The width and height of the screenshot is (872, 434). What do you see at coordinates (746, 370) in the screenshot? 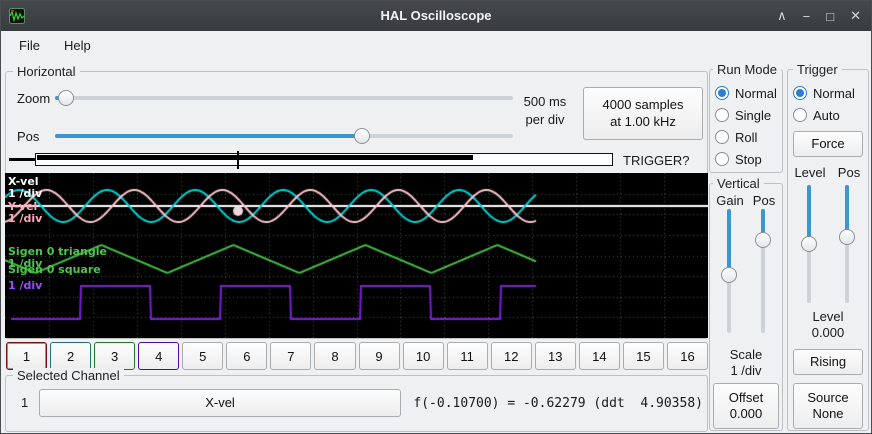
I see `scale-value: 1 /div` at bounding box center [746, 370].